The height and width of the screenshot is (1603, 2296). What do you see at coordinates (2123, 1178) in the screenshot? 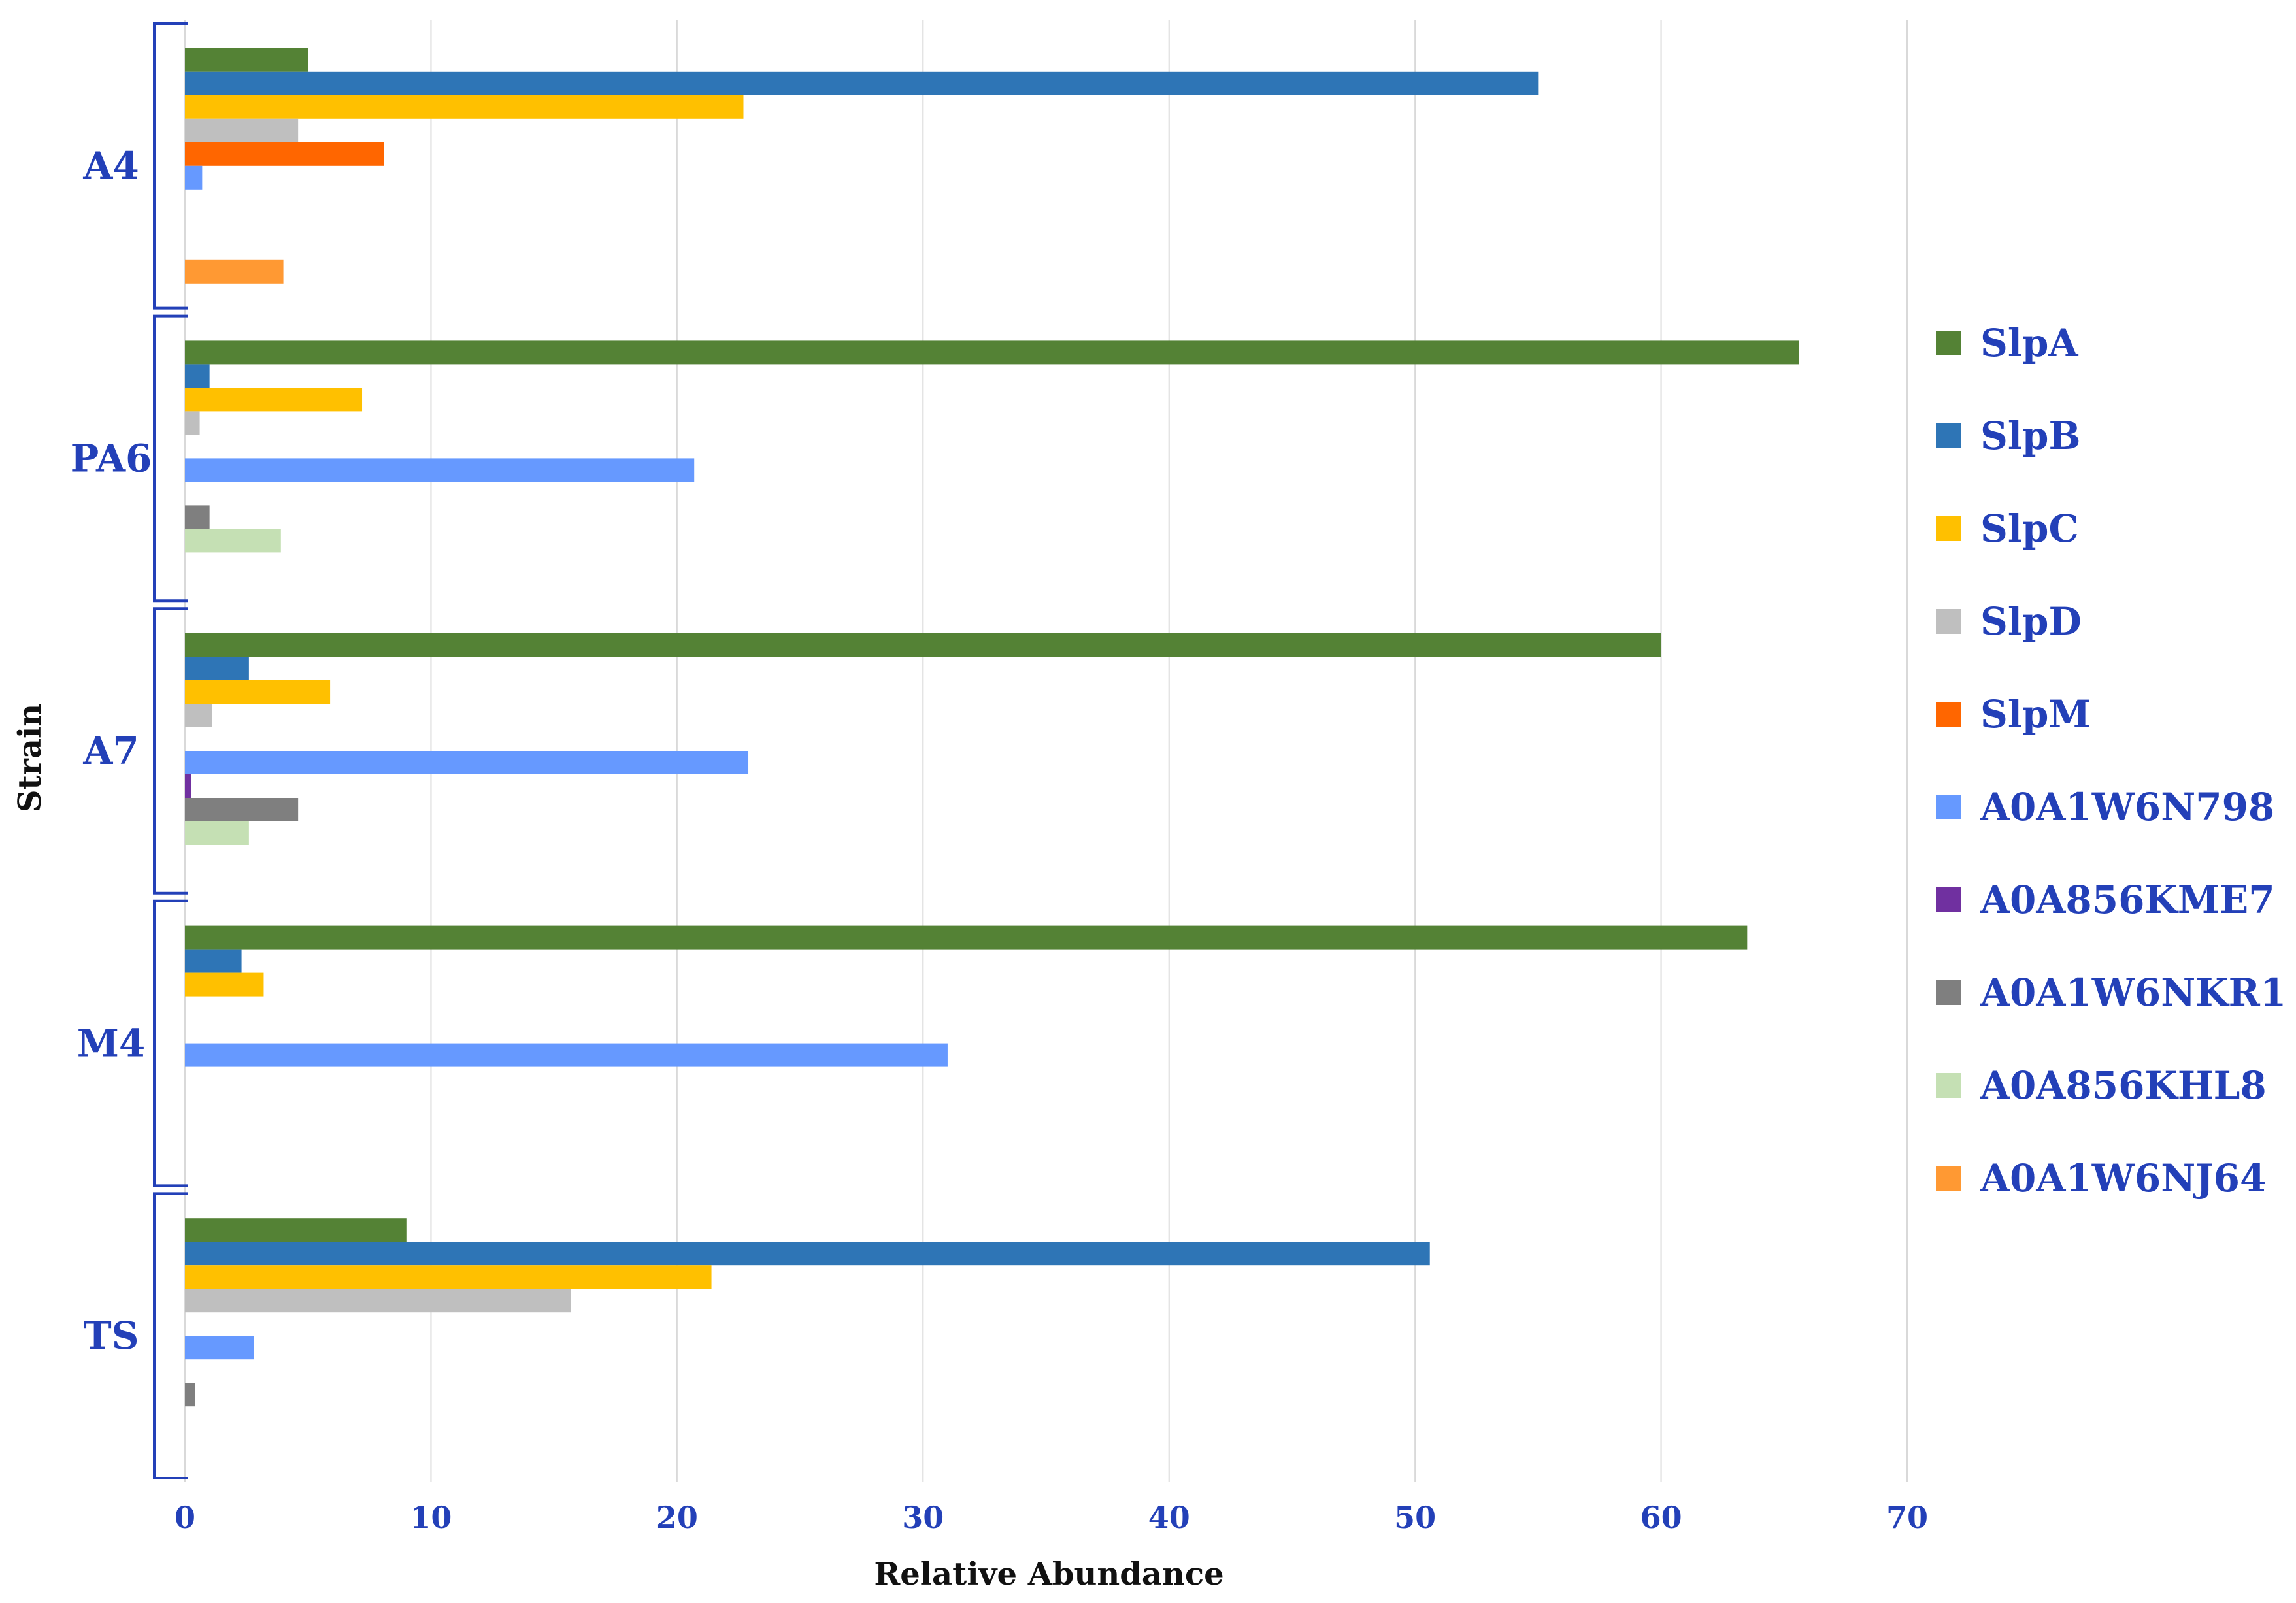
I see `legend-label: A0A1W6NJ64` at bounding box center [2123, 1178].